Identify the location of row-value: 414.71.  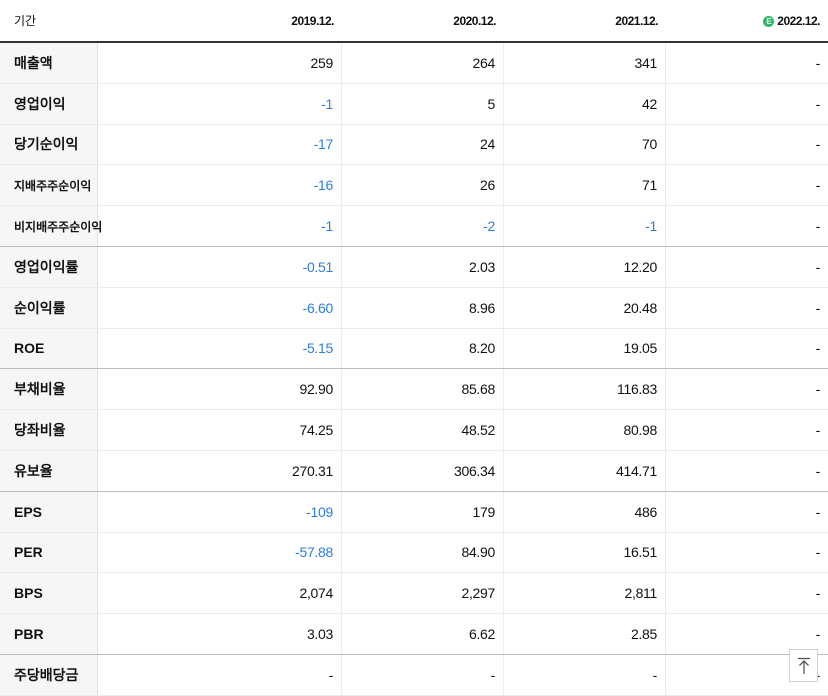
(585, 470).